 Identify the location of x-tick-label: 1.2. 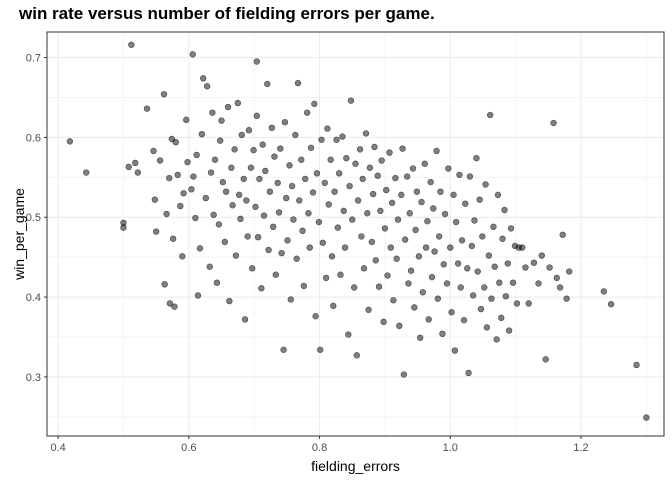
(580, 448).